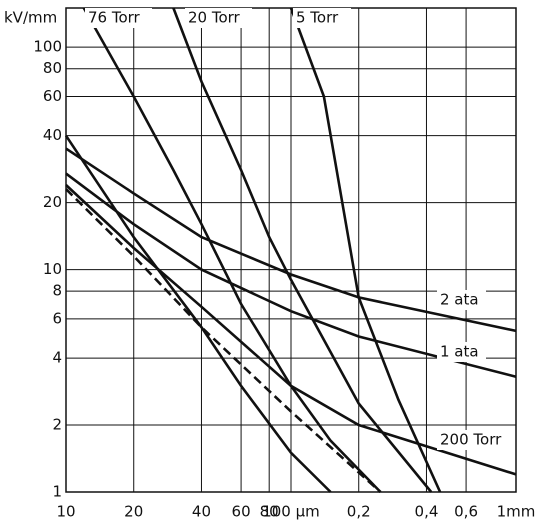  What do you see at coordinates (47, 47) in the screenshot?
I see `y-tick-label: 100` at bounding box center [47, 47].